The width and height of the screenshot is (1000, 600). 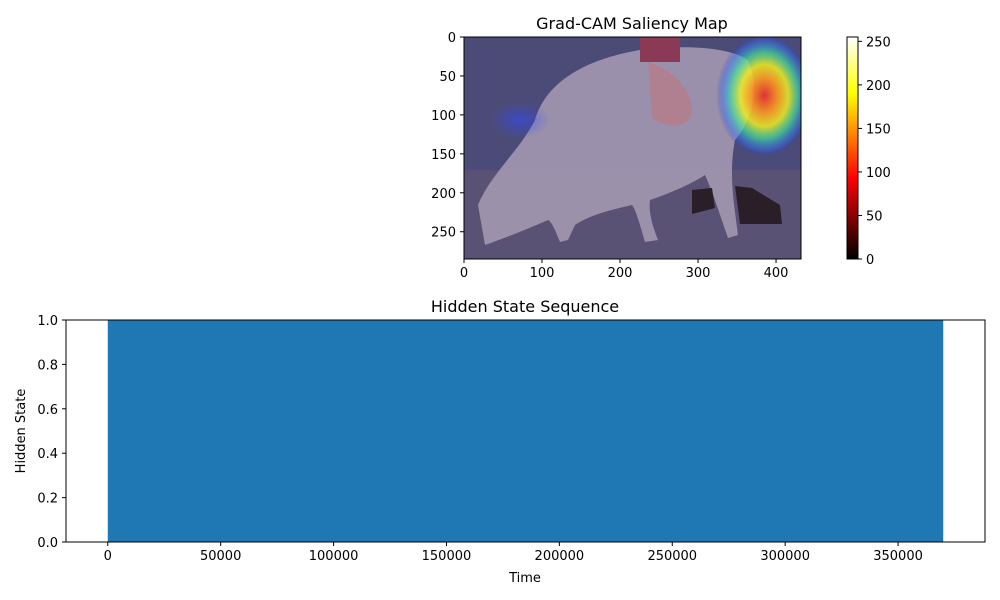 I want to click on colorbar, so click(x=852, y=148).